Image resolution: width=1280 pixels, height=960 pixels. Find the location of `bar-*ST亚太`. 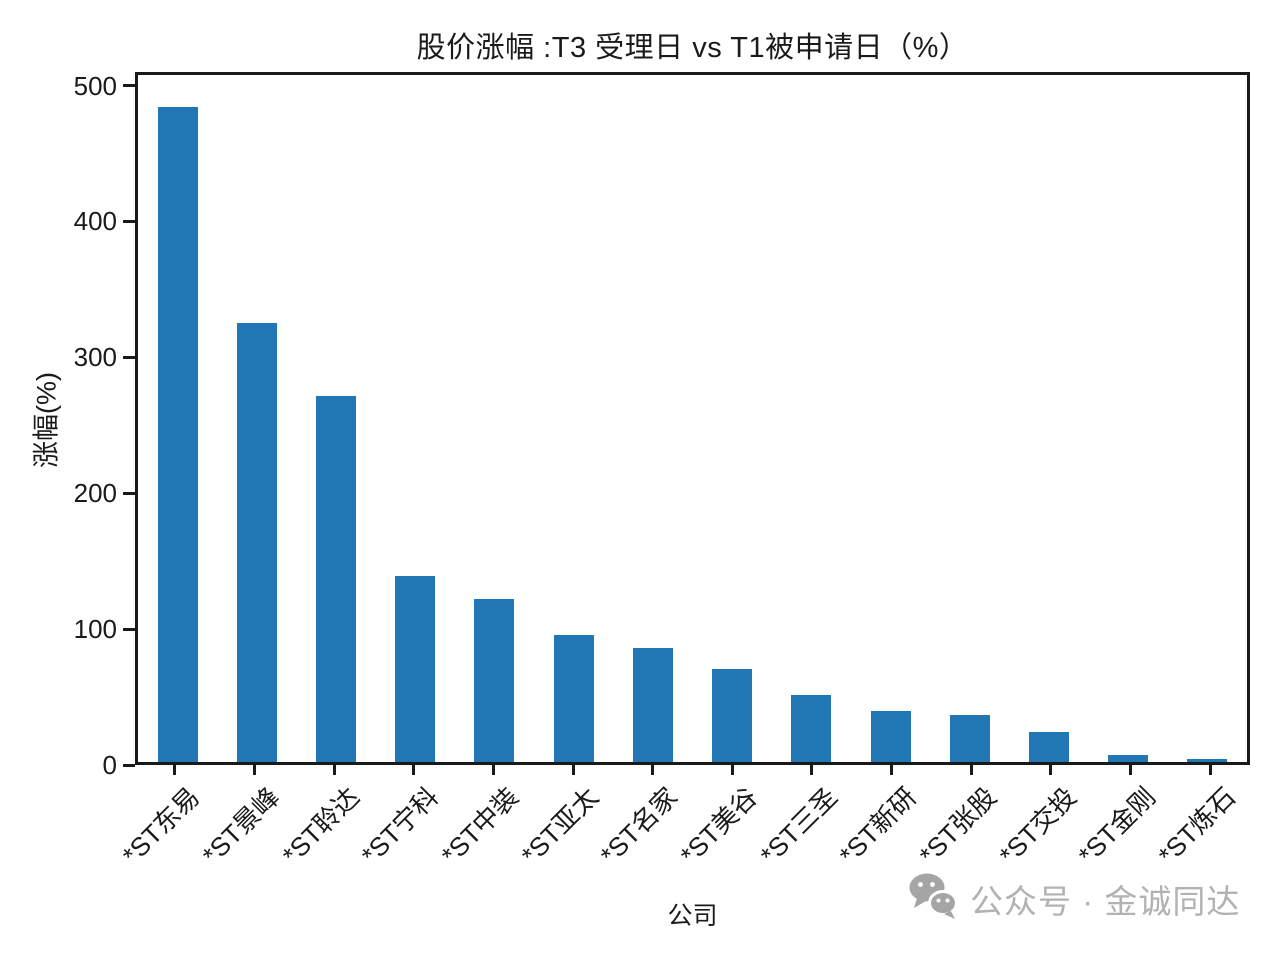

bar-*ST亚太 is located at coordinates (573, 698).